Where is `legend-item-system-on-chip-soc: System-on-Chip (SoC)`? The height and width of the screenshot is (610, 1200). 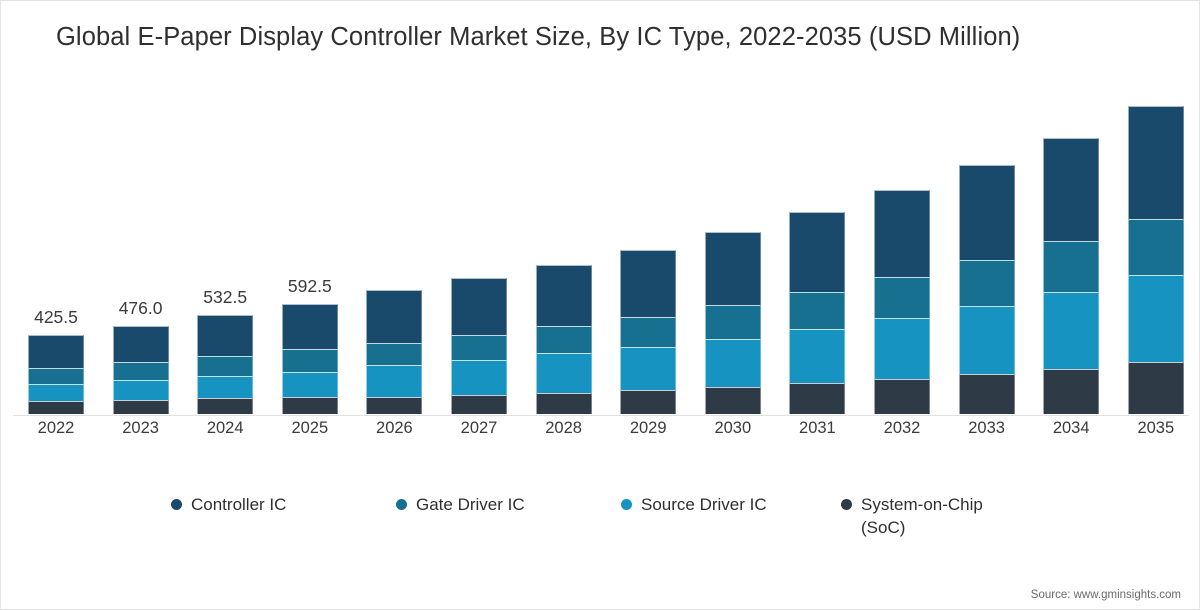
legend-item-system-on-chip-soc: System-on-Chip (SoC) is located at coordinates (926, 516).